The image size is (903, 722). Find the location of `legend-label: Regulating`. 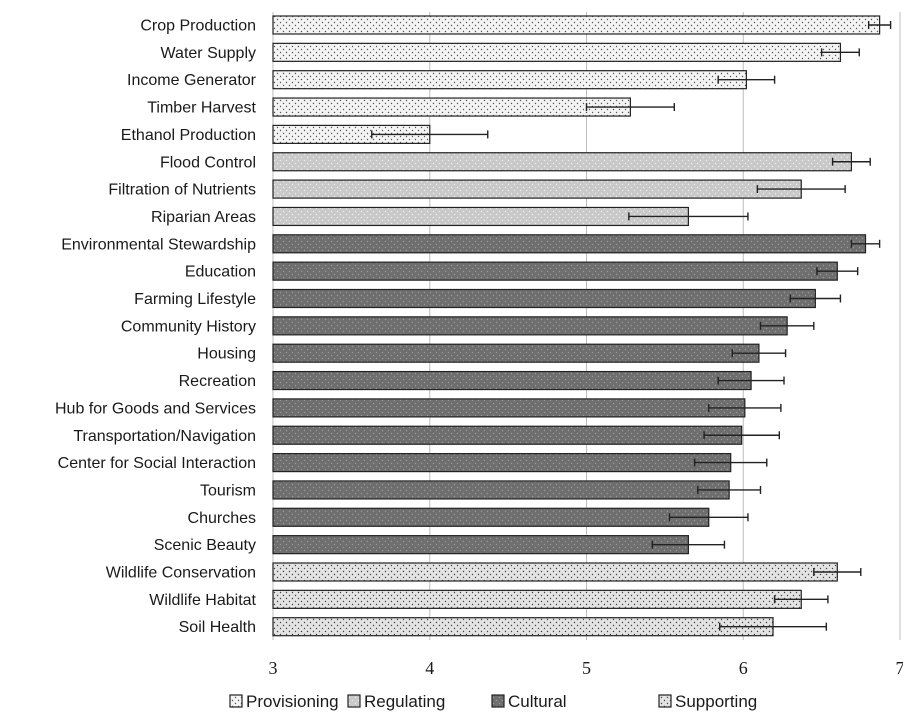

legend-label: Regulating is located at coordinates (404, 701).